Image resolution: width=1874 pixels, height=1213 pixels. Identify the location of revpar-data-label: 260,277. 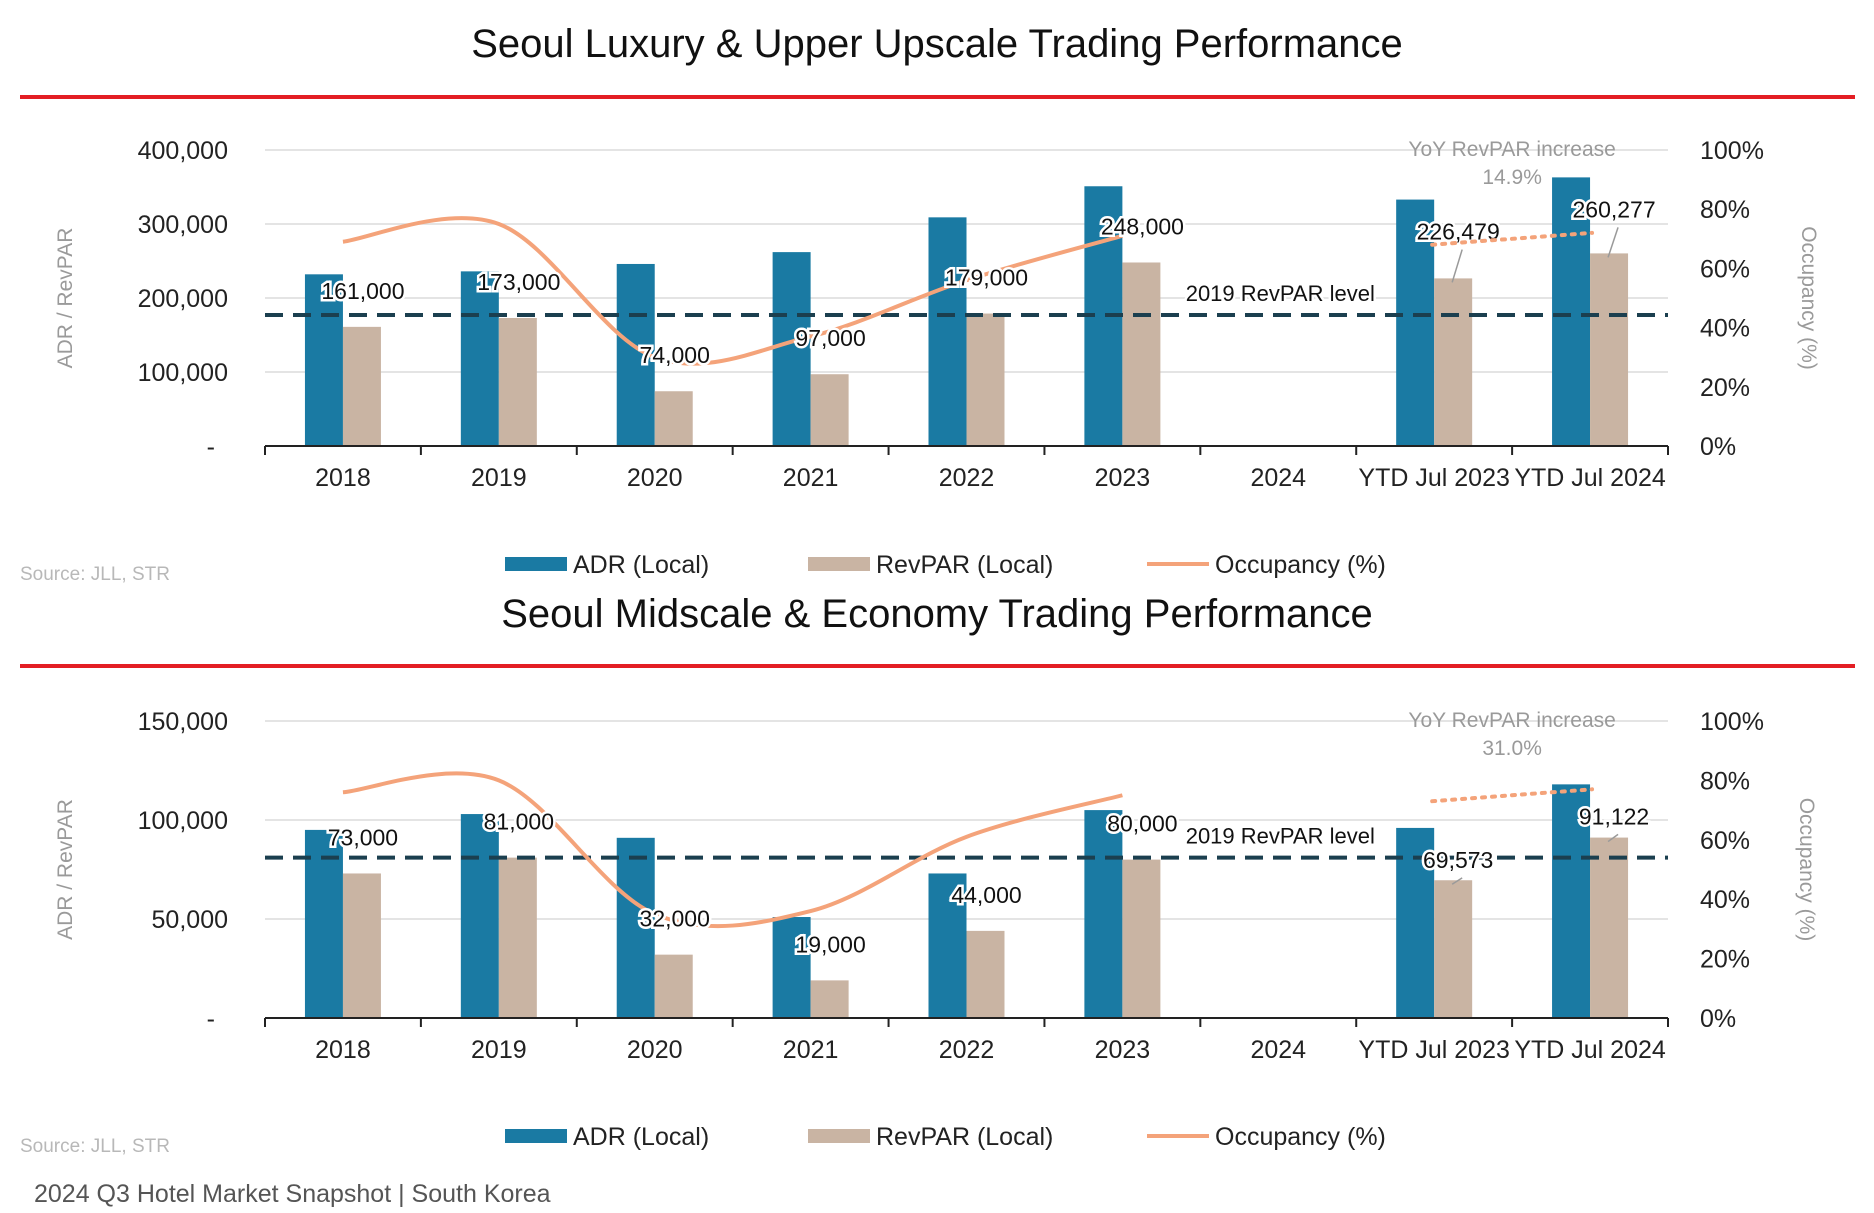
(1613, 209).